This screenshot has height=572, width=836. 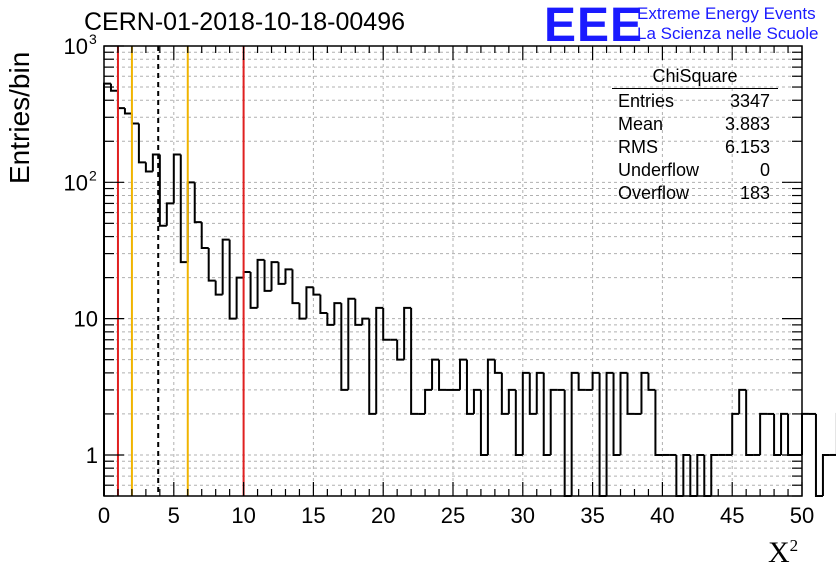 I want to click on stats-row: Overflow 183, so click(x=695, y=193).